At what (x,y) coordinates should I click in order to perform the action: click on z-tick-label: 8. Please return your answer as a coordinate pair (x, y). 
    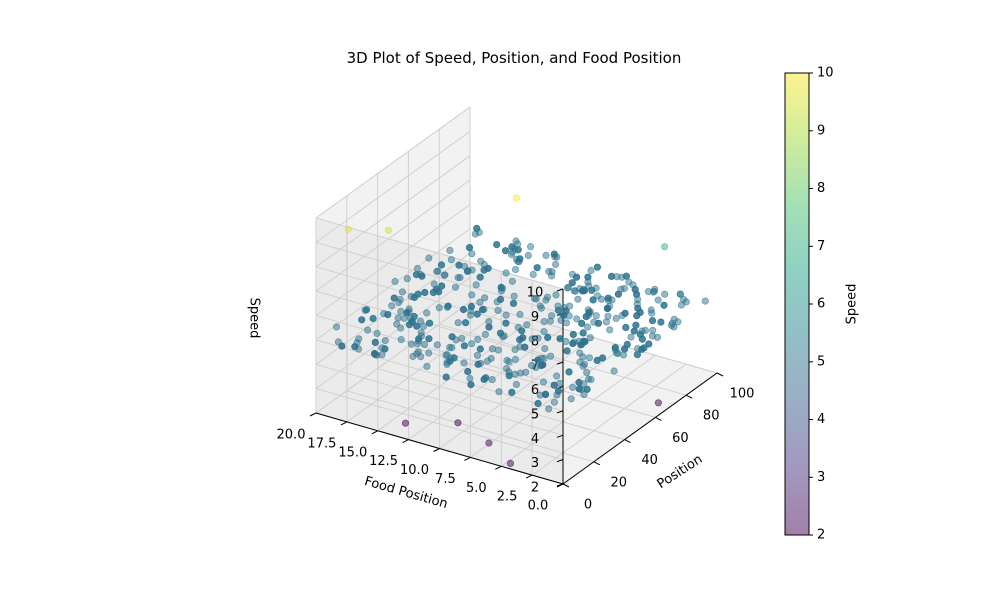
    Looking at the image, I should click on (535, 341).